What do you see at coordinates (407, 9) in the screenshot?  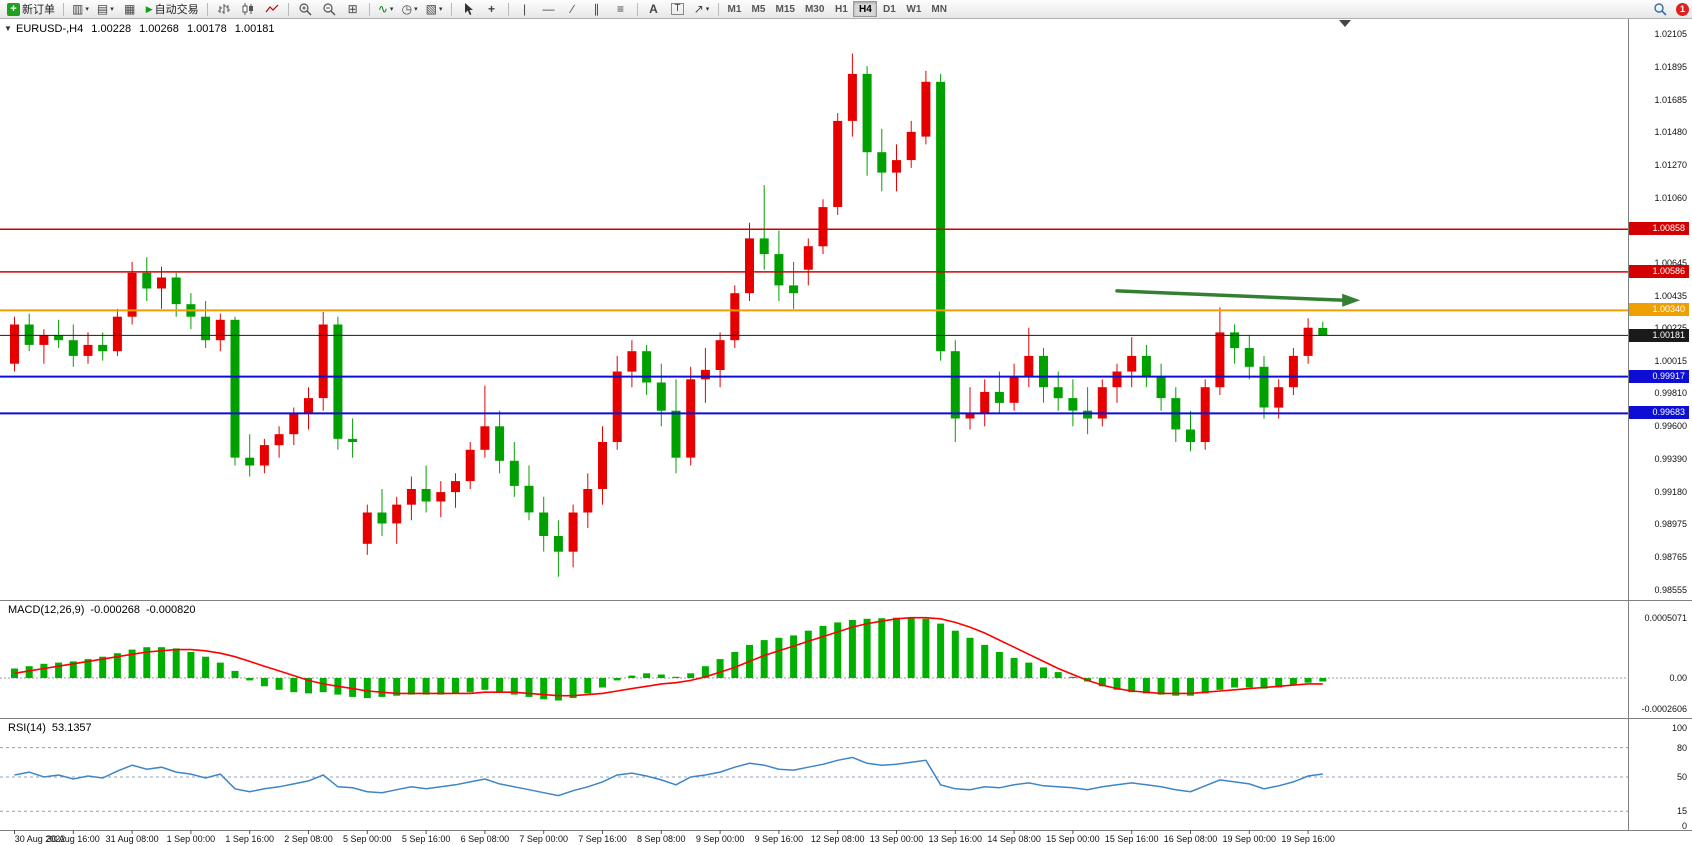 I see `periods-clock-icon: ◷` at bounding box center [407, 9].